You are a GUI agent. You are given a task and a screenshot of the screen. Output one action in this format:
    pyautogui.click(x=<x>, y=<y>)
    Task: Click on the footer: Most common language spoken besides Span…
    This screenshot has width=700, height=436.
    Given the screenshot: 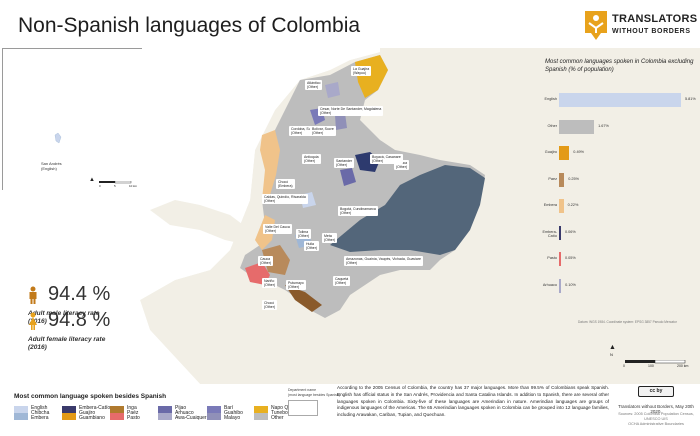 What is the action you would take?
    pyautogui.click(x=350, y=410)
    